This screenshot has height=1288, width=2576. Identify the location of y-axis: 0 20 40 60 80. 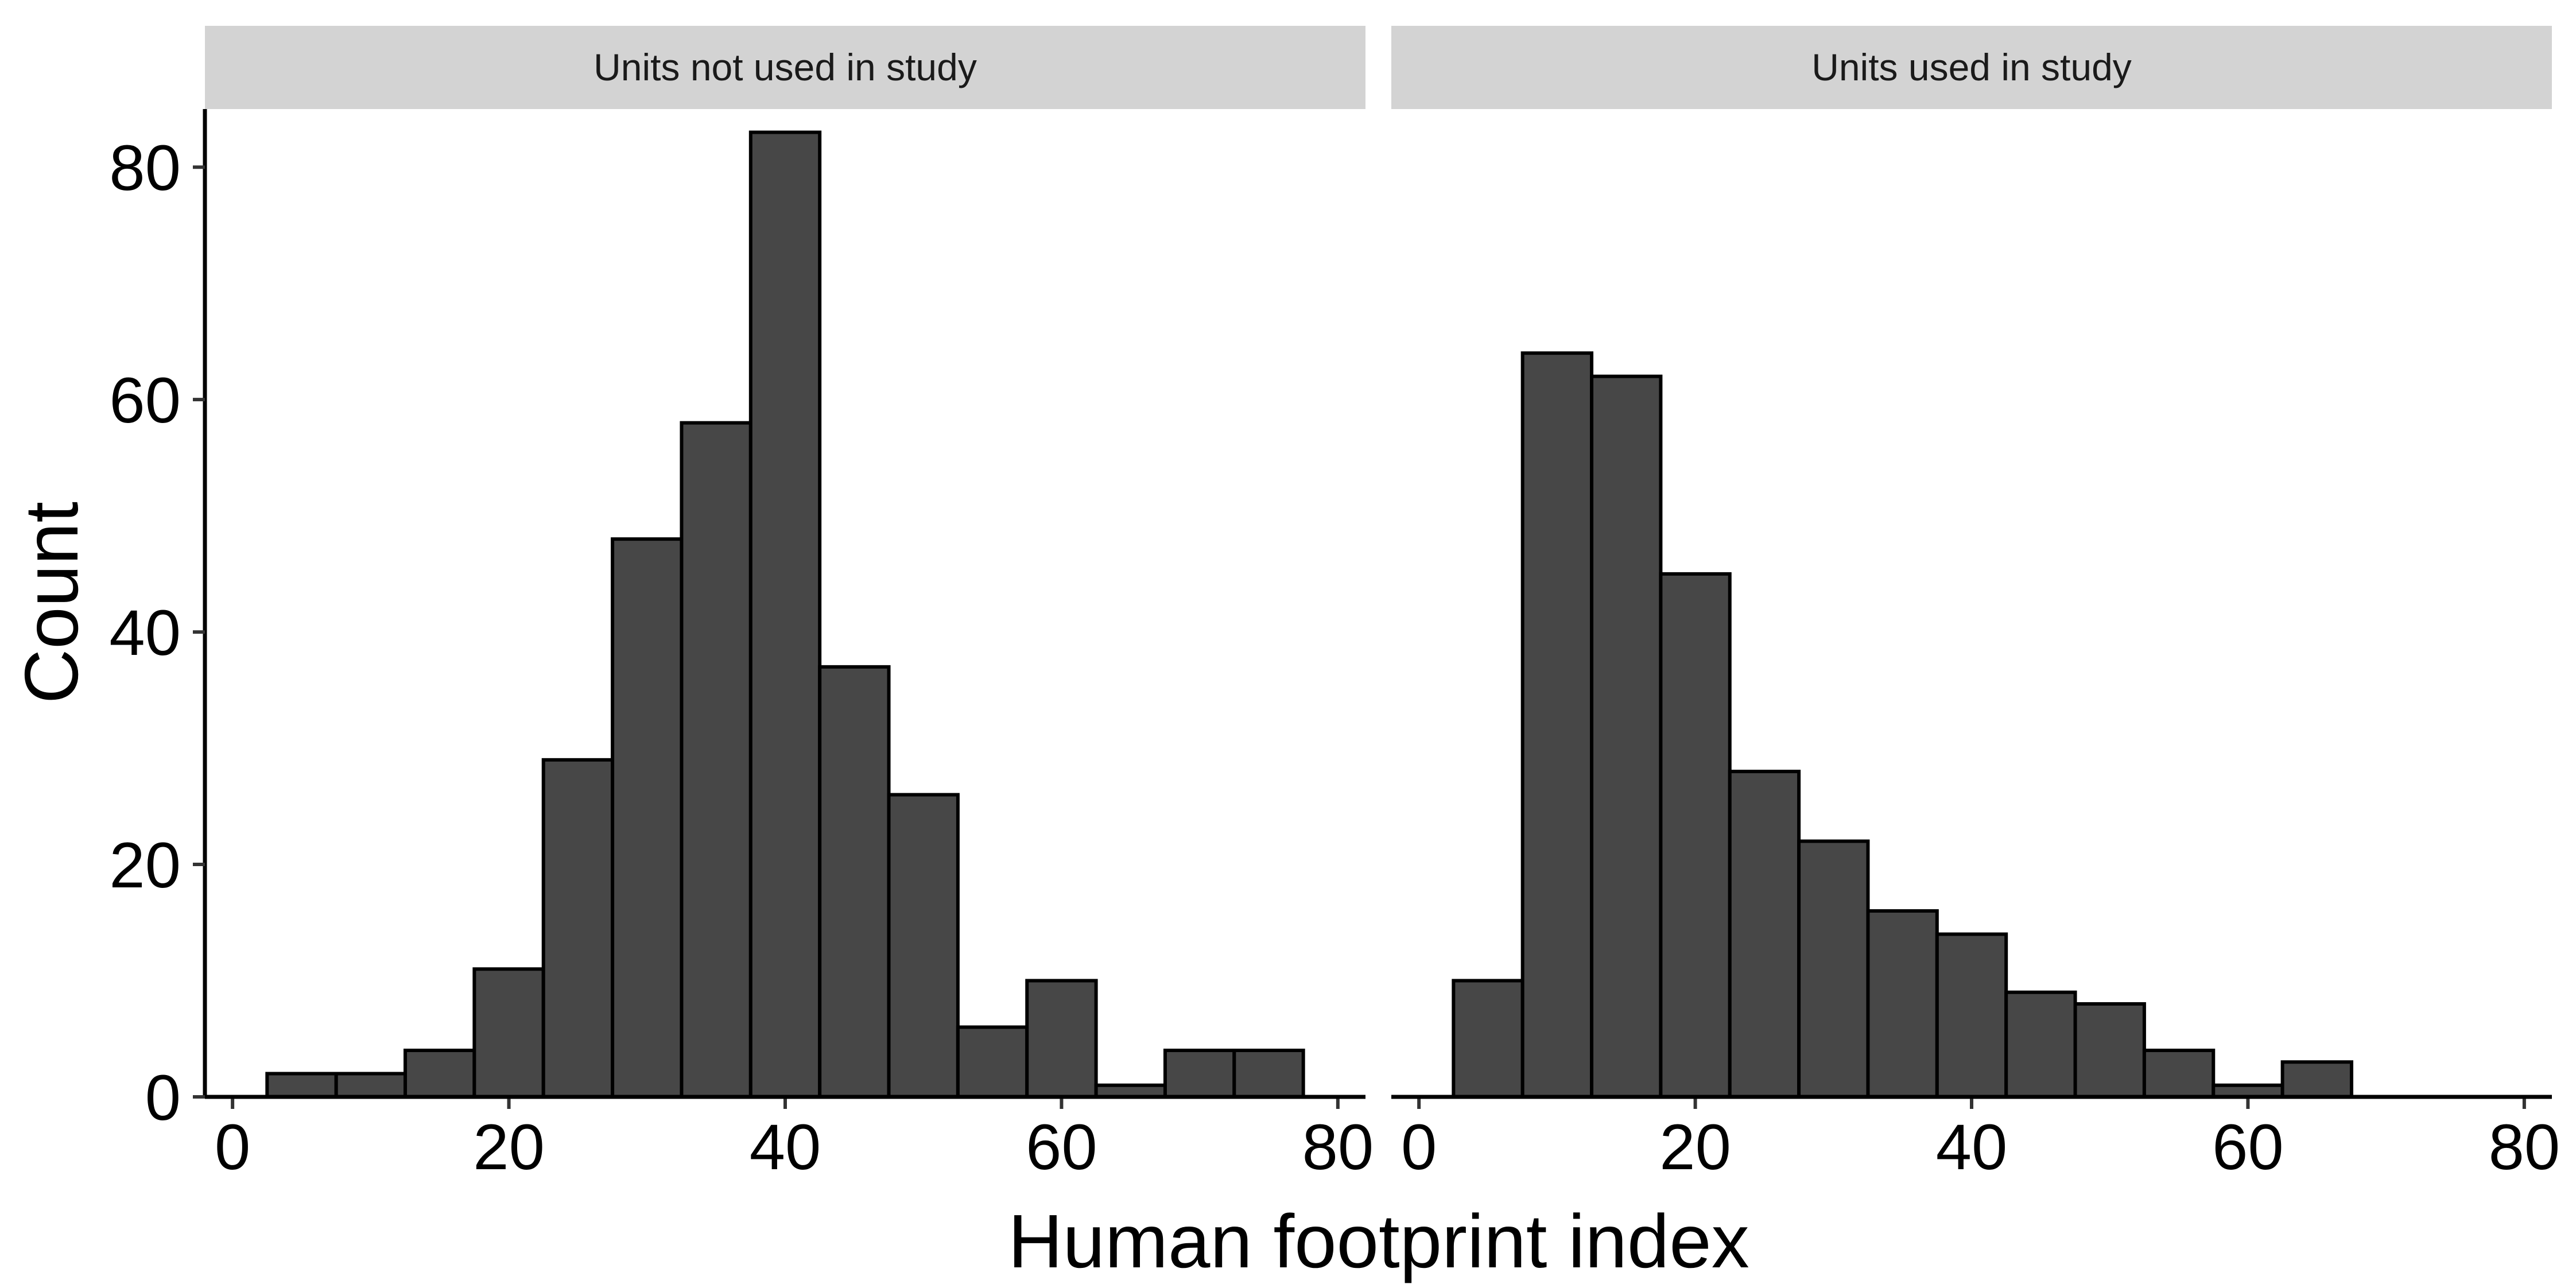
(158, 621).